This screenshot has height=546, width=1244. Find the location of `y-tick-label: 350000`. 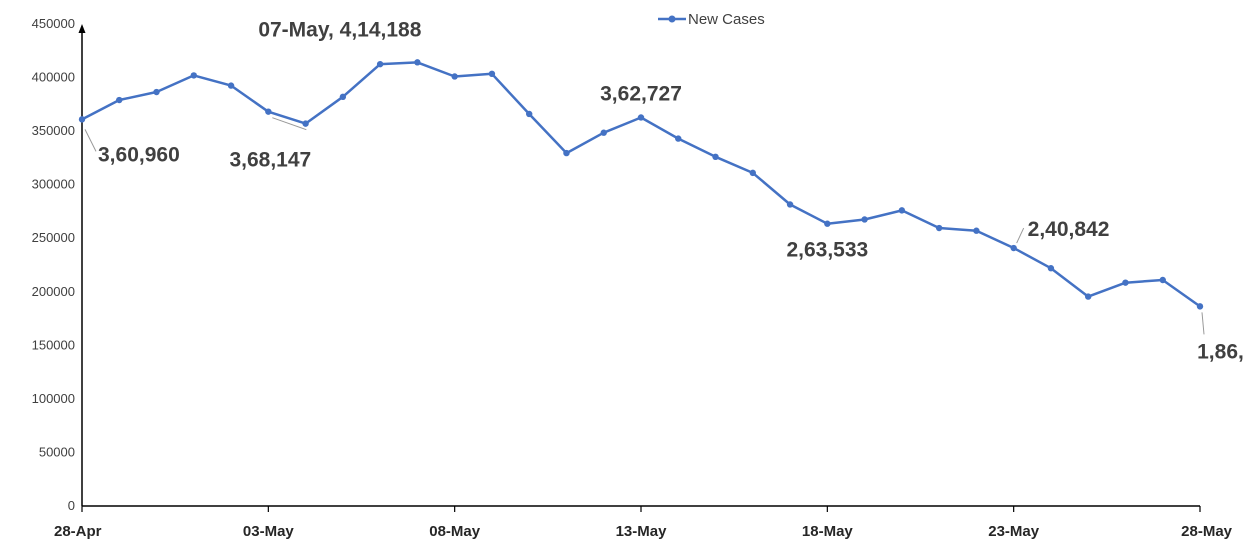

y-tick-label: 350000 is located at coordinates (53, 130).